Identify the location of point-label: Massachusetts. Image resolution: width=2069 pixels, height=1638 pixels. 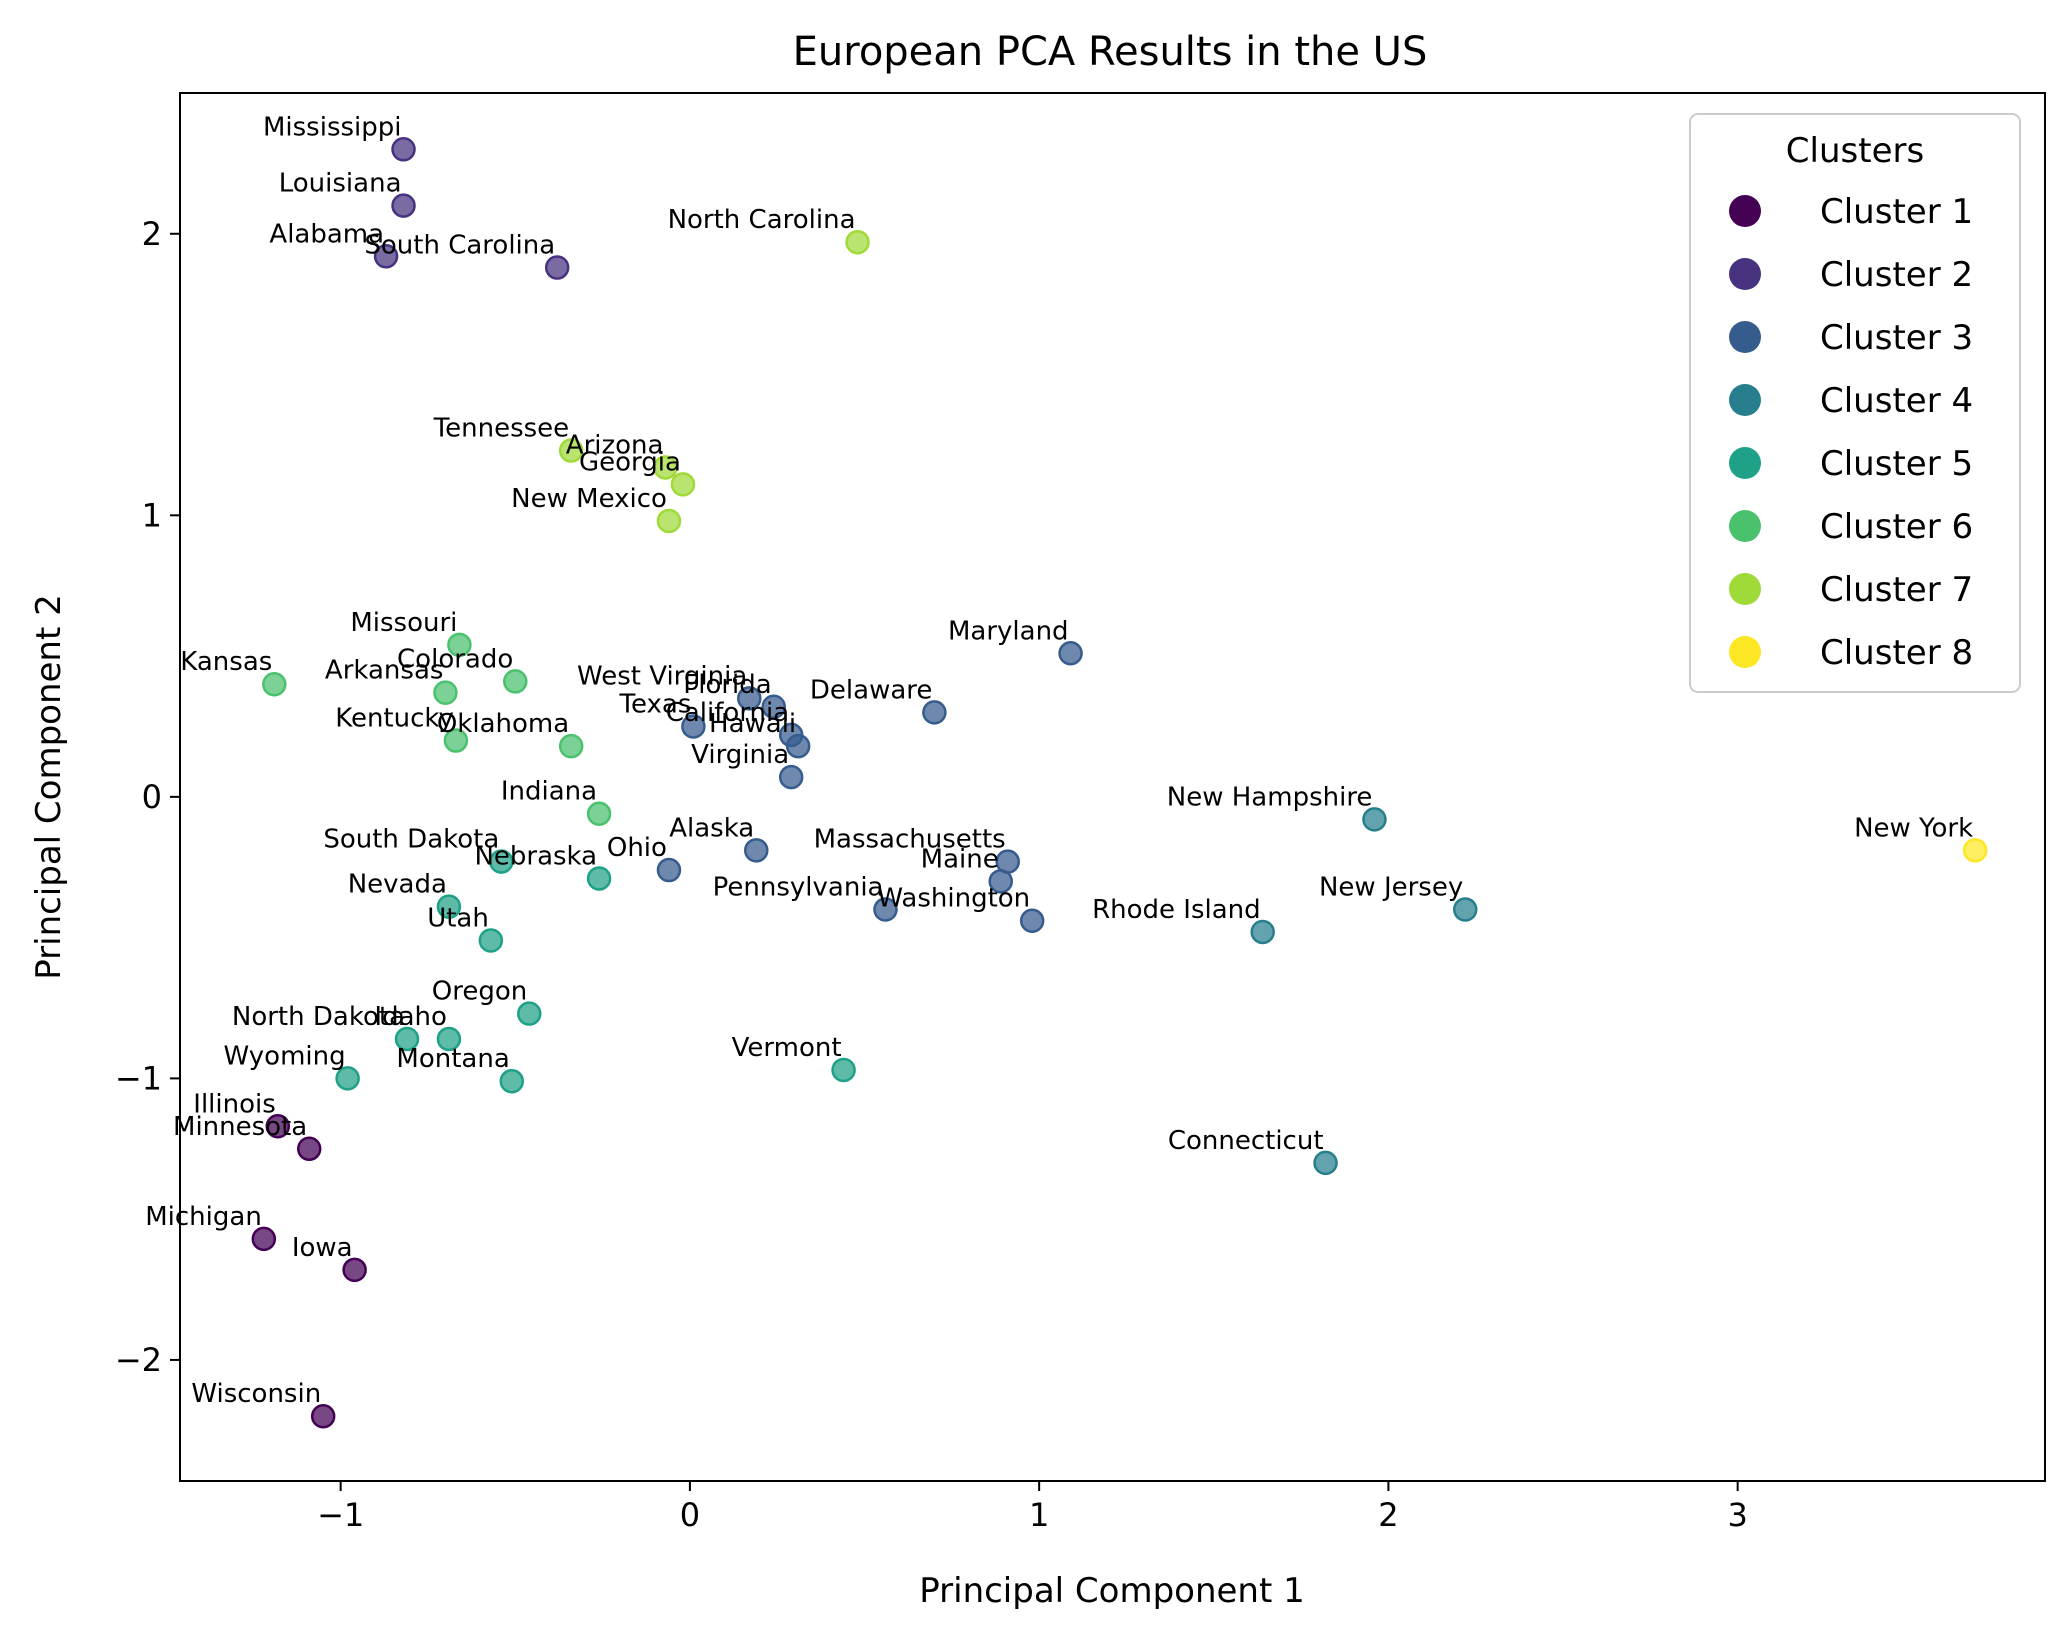
(910, 840).